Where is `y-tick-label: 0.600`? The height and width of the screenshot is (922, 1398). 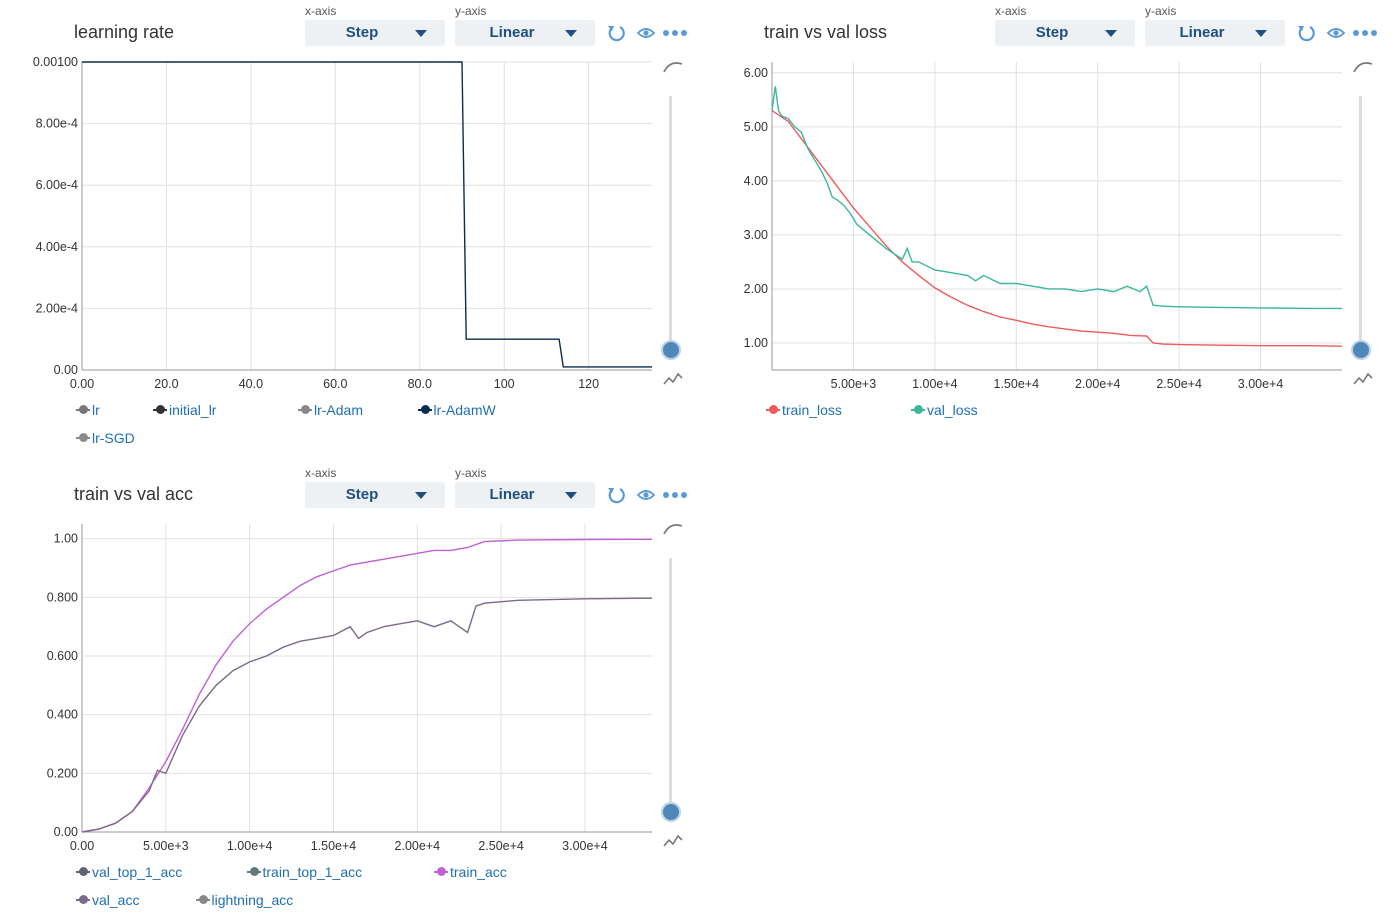
y-tick-label: 0.600 is located at coordinates (62, 656).